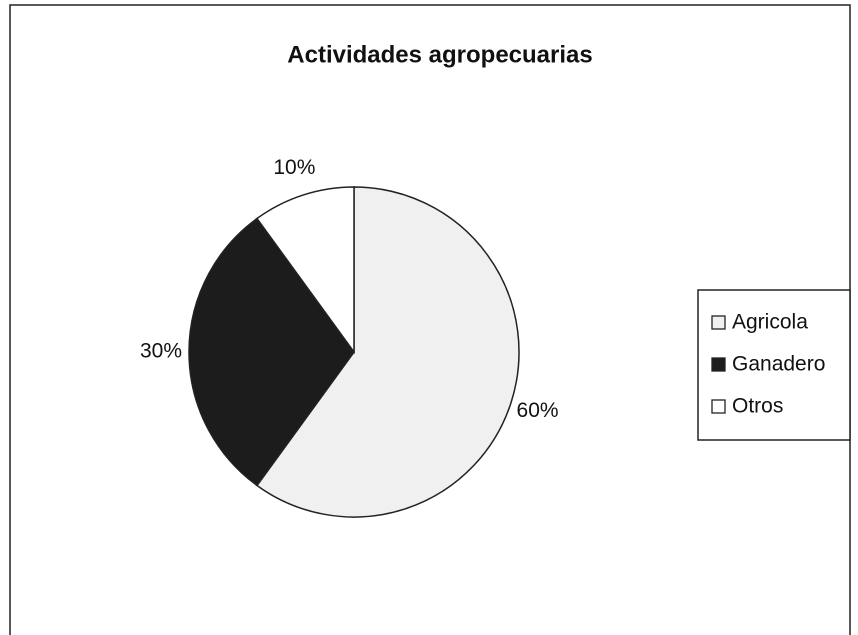 The width and height of the screenshot is (858, 635). I want to click on legend-label: Ganadero, so click(778, 364).